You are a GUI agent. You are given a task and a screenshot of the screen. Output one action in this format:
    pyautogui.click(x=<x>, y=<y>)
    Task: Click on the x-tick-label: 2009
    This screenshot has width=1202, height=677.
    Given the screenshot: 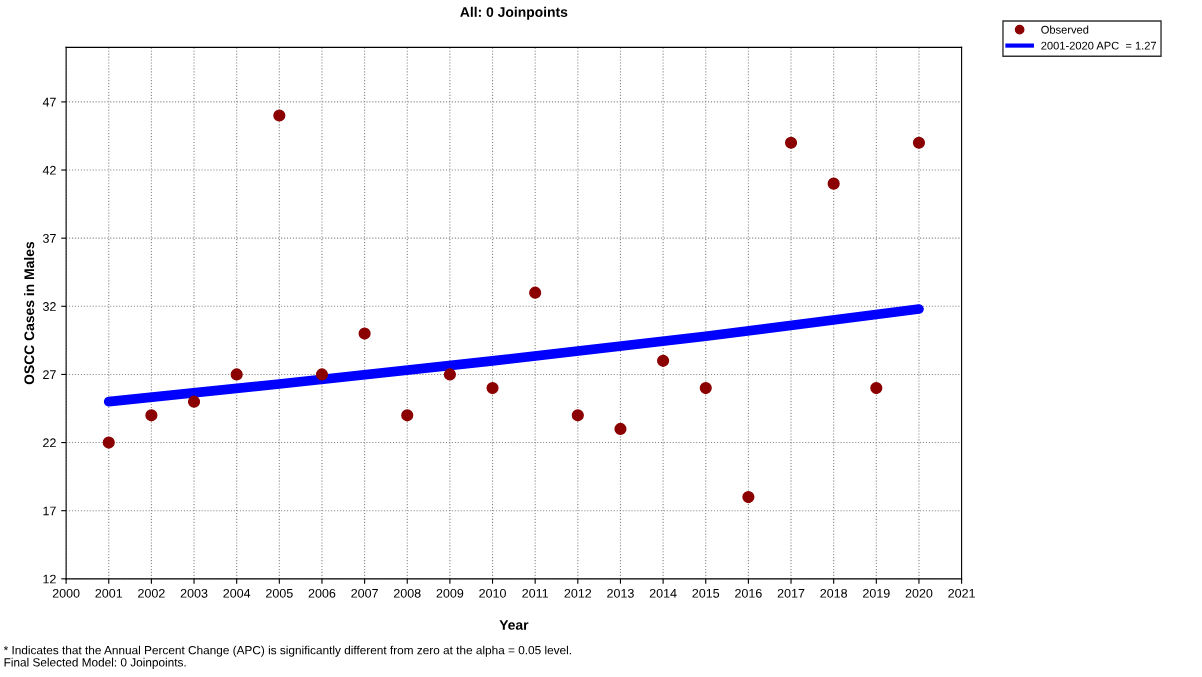 What is the action you would take?
    pyautogui.click(x=450, y=593)
    